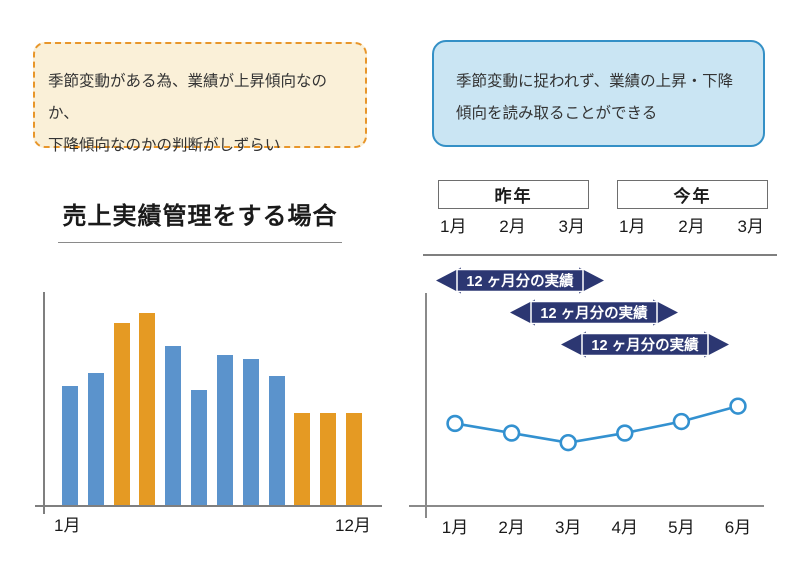 The height and width of the screenshot is (584, 800). What do you see at coordinates (513, 194) in the screenshot?
I see `last-year-box: 昨年` at bounding box center [513, 194].